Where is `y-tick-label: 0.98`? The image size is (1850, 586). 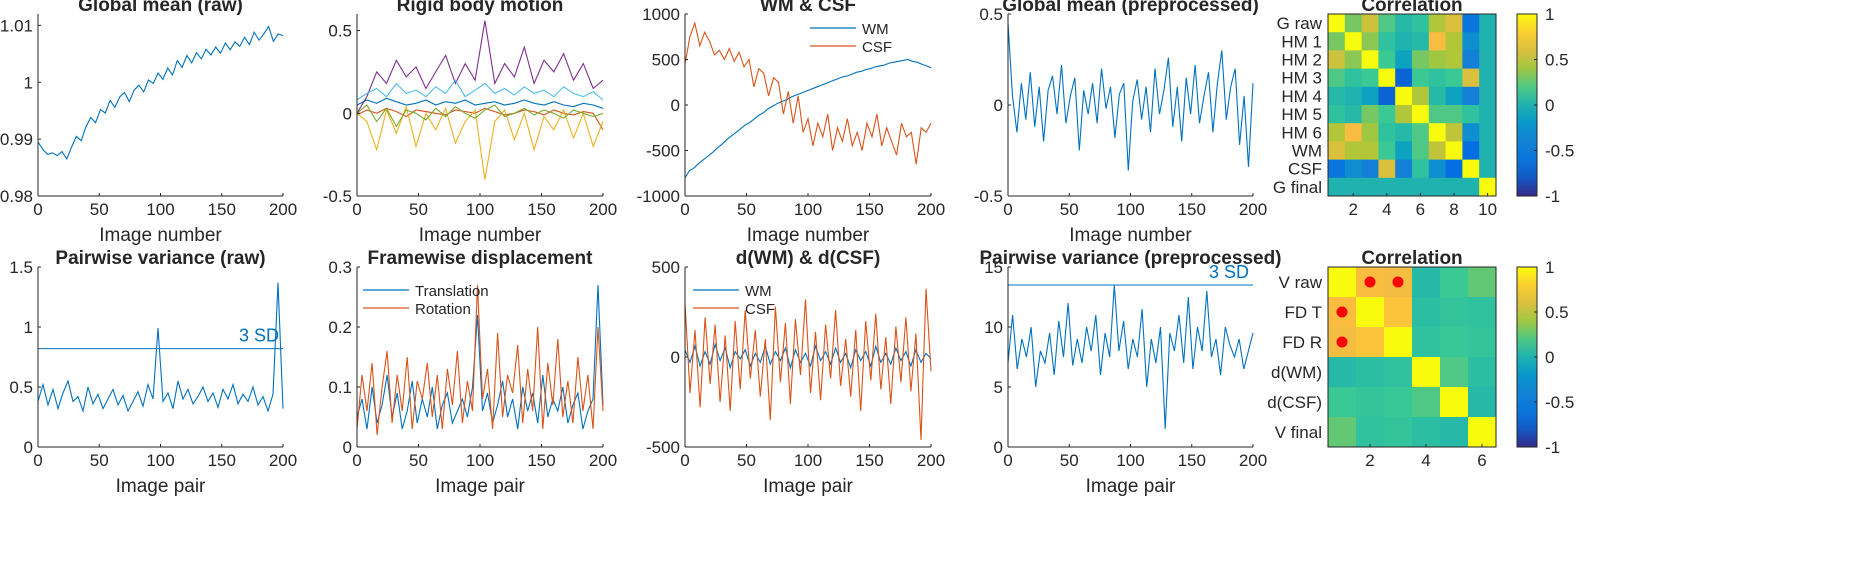 y-tick-label: 0.98 is located at coordinates (16, 196).